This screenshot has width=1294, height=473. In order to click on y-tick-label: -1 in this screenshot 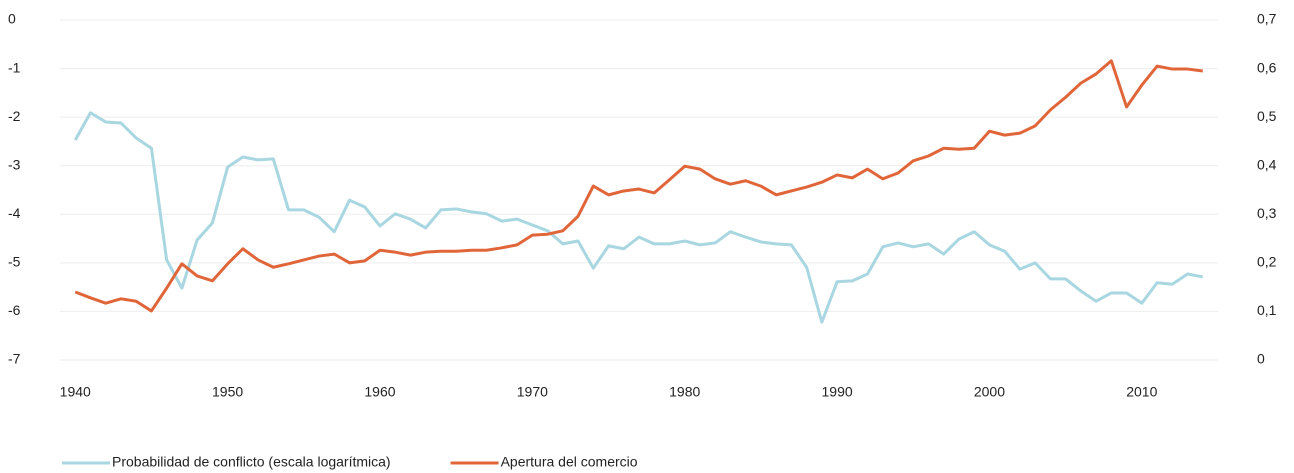, I will do `click(14, 67)`.